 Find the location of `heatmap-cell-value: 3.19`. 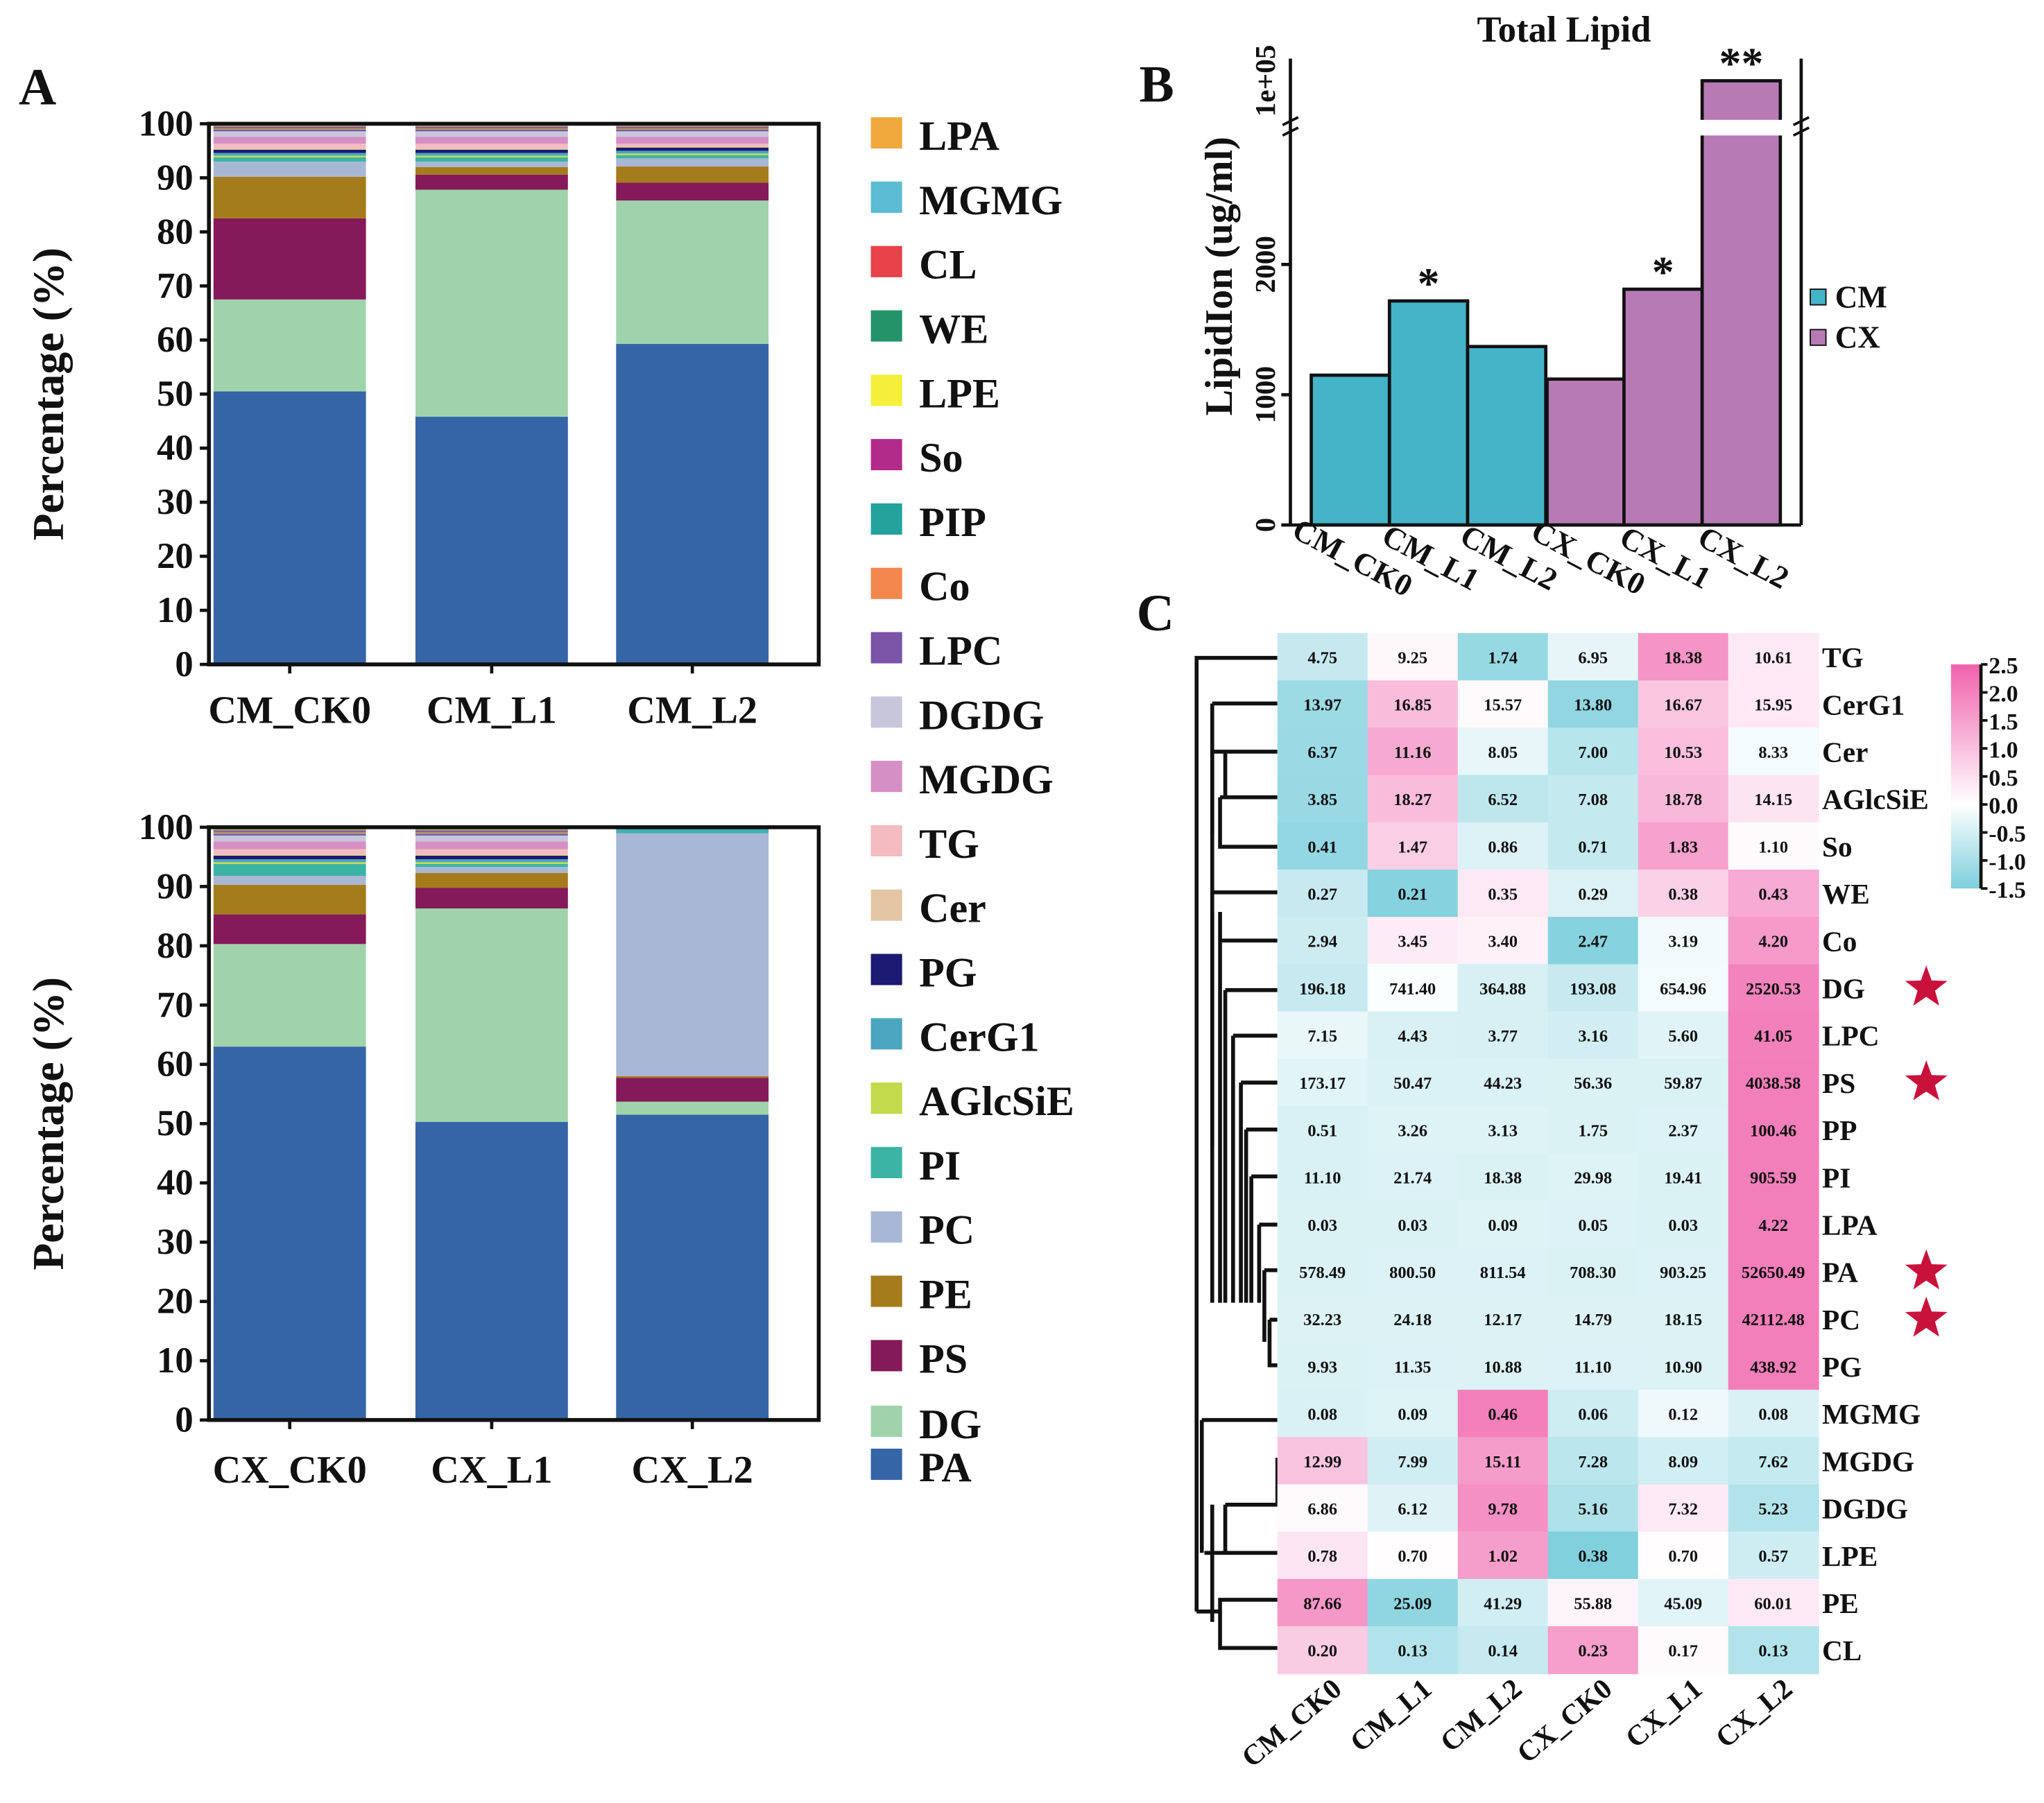

heatmap-cell-value: 3.19 is located at coordinates (1683, 942).